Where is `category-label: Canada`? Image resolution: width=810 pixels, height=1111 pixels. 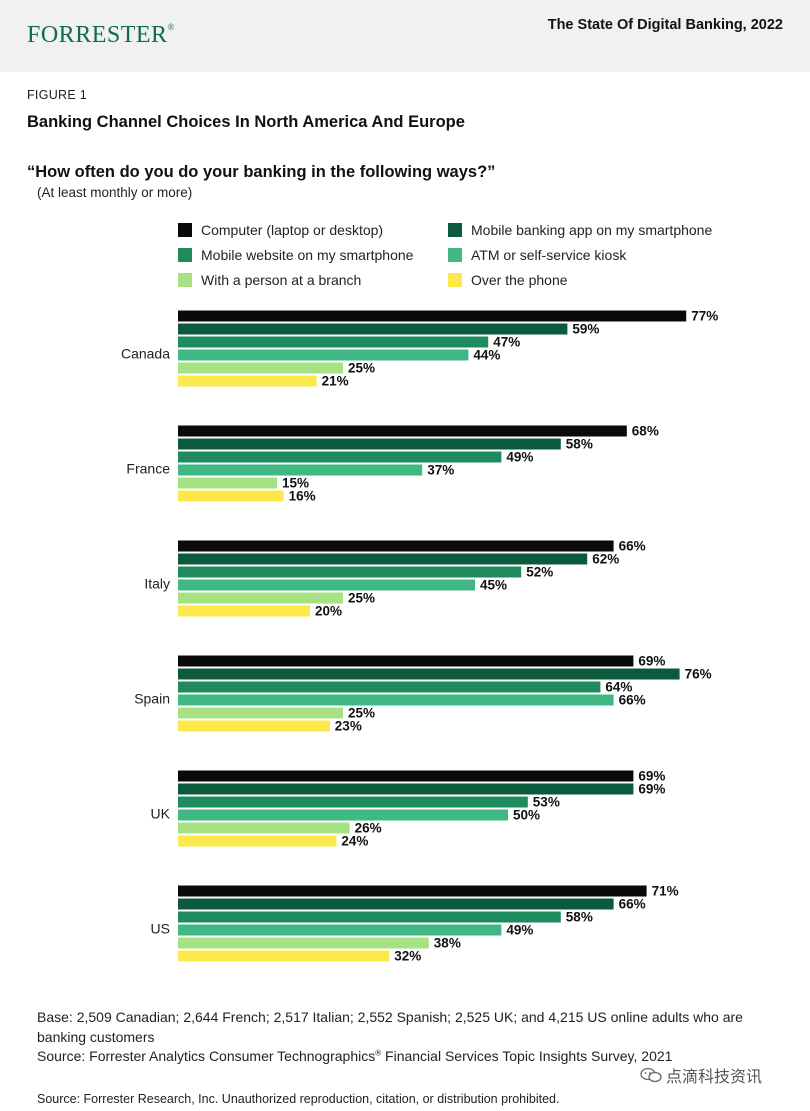
category-label: Canada is located at coordinates (145, 354).